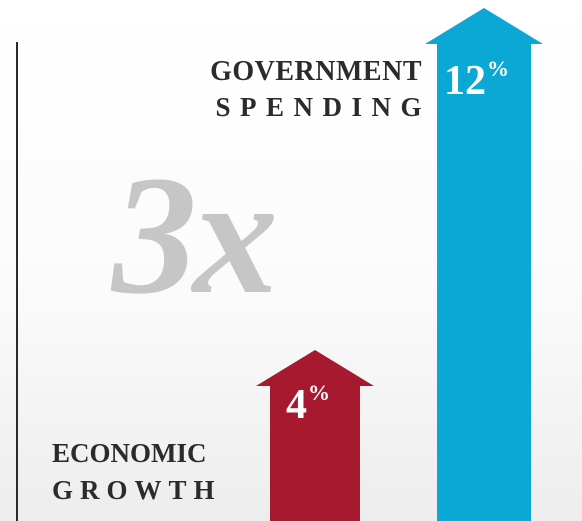 The height and width of the screenshot is (521, 582). Describe the element at coordinates (137, 490) in the screenshot. I see `economic-growth-label-line2: GROWTH` at that location.